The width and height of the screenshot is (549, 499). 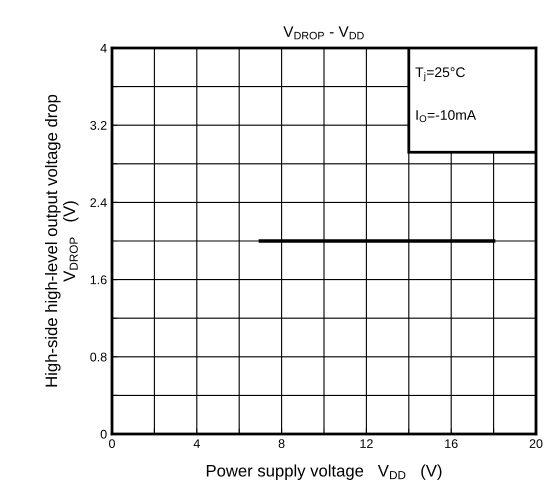 What do you see at coordinates (197, 443) in the screenshot?
I see `x-tick-label: 4` at bounding box center [197, 443].